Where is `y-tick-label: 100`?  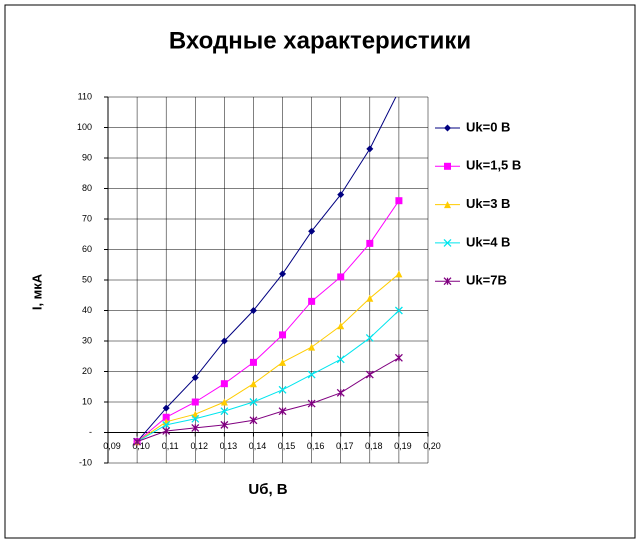 y-tick-label: 100 is located at coordinates (84, 127).